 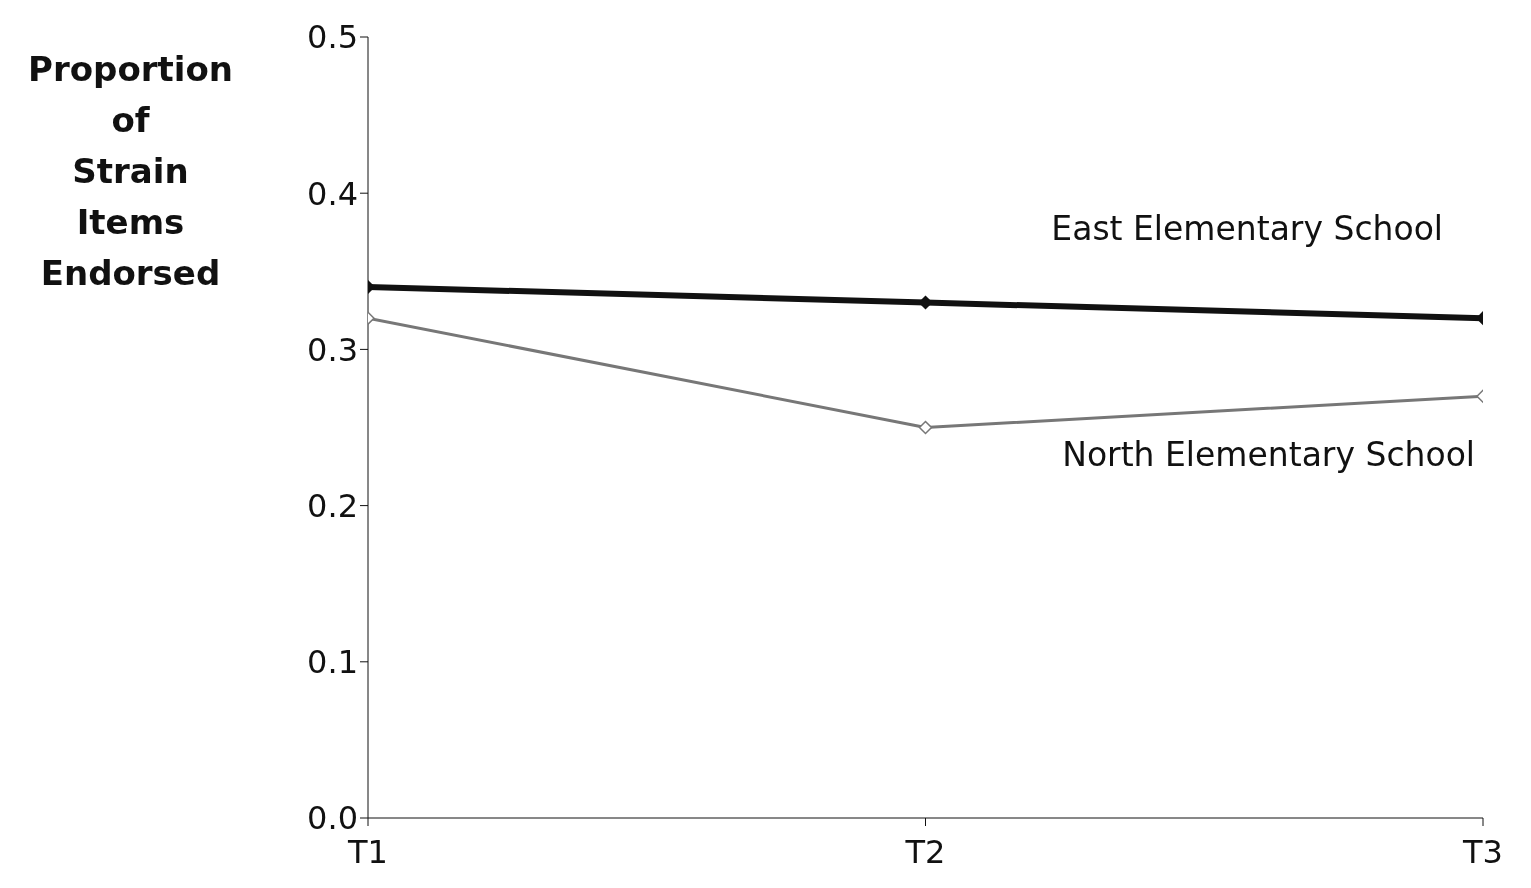 What do you see at coordinates (925, 851) in the screenshot?
I see `x-tick-label: T2` at bounding box center [925, 851].